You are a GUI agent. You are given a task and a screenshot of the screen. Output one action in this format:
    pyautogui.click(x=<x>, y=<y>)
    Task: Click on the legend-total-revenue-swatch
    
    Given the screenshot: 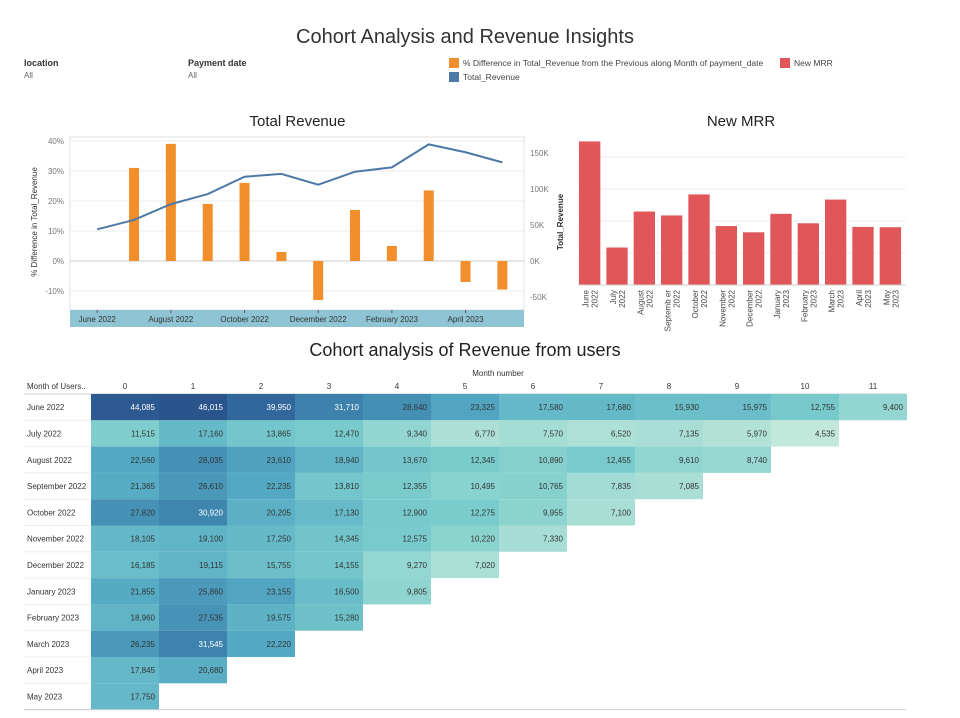 What is the action you would take?
    pyautogui.click(x=454, y=77)
    